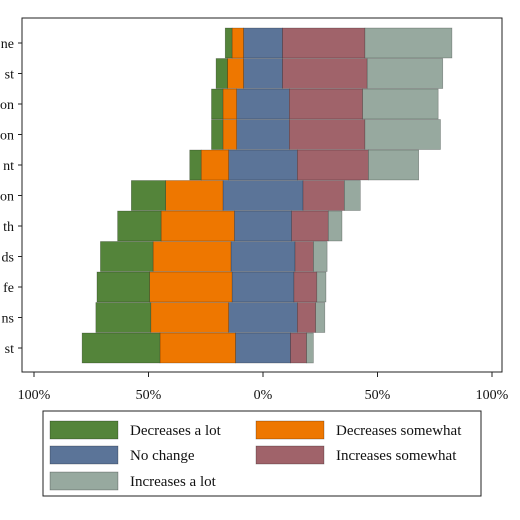  What do you see at coordinates (290, 455) in the screenshot?
I see `legend-swatch-increases-somewhat` at bounding box center [290, 455].